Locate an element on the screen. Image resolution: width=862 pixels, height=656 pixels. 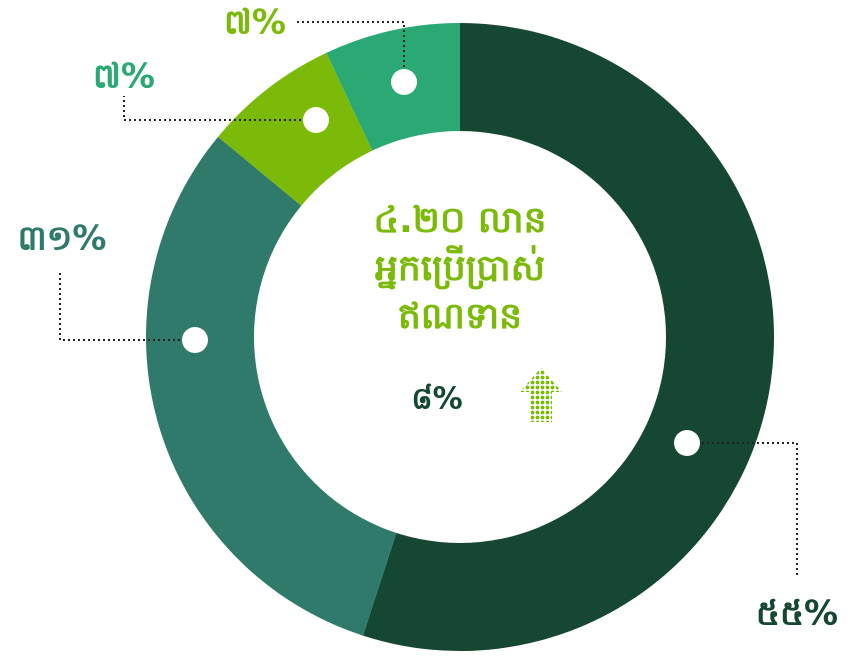
annotation: ៨% is located at coordinates (436, 399).